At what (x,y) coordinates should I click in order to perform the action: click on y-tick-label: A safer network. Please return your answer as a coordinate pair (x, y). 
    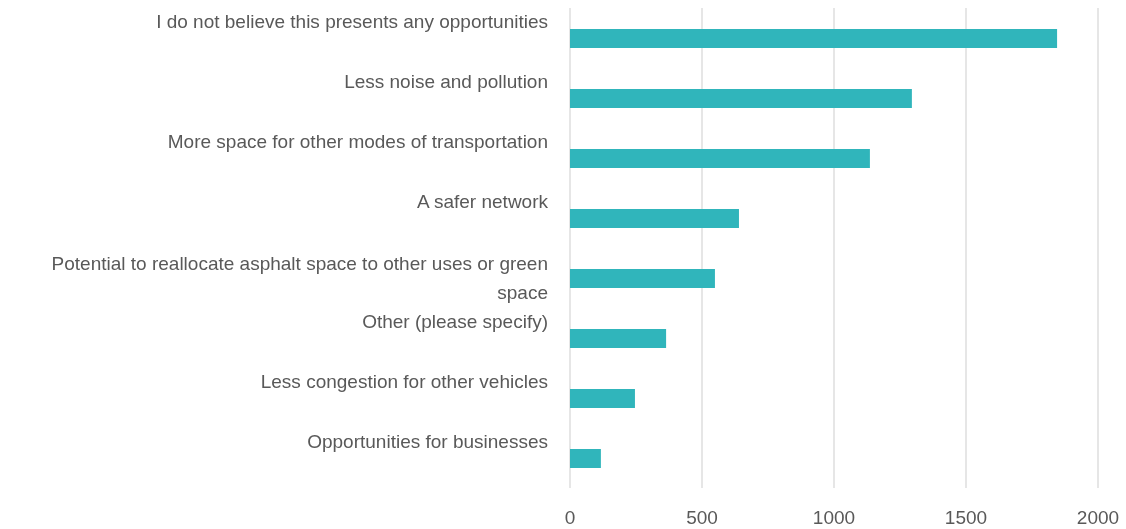
    Looking at the image, I should click on (483, 201).